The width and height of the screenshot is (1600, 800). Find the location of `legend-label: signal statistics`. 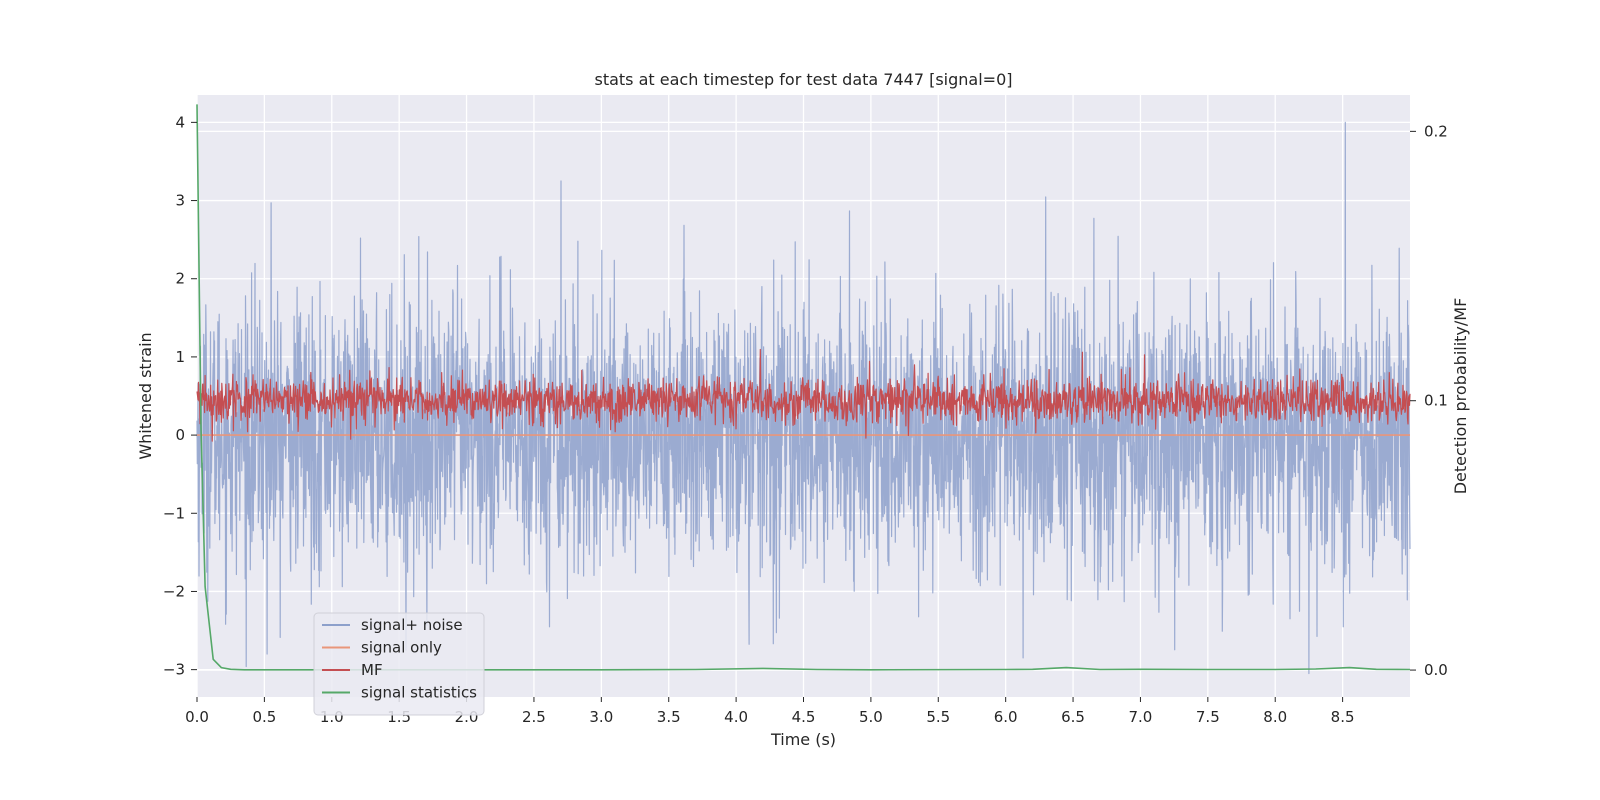

legend-label: signal statistics is located at coordinates (419, 693).